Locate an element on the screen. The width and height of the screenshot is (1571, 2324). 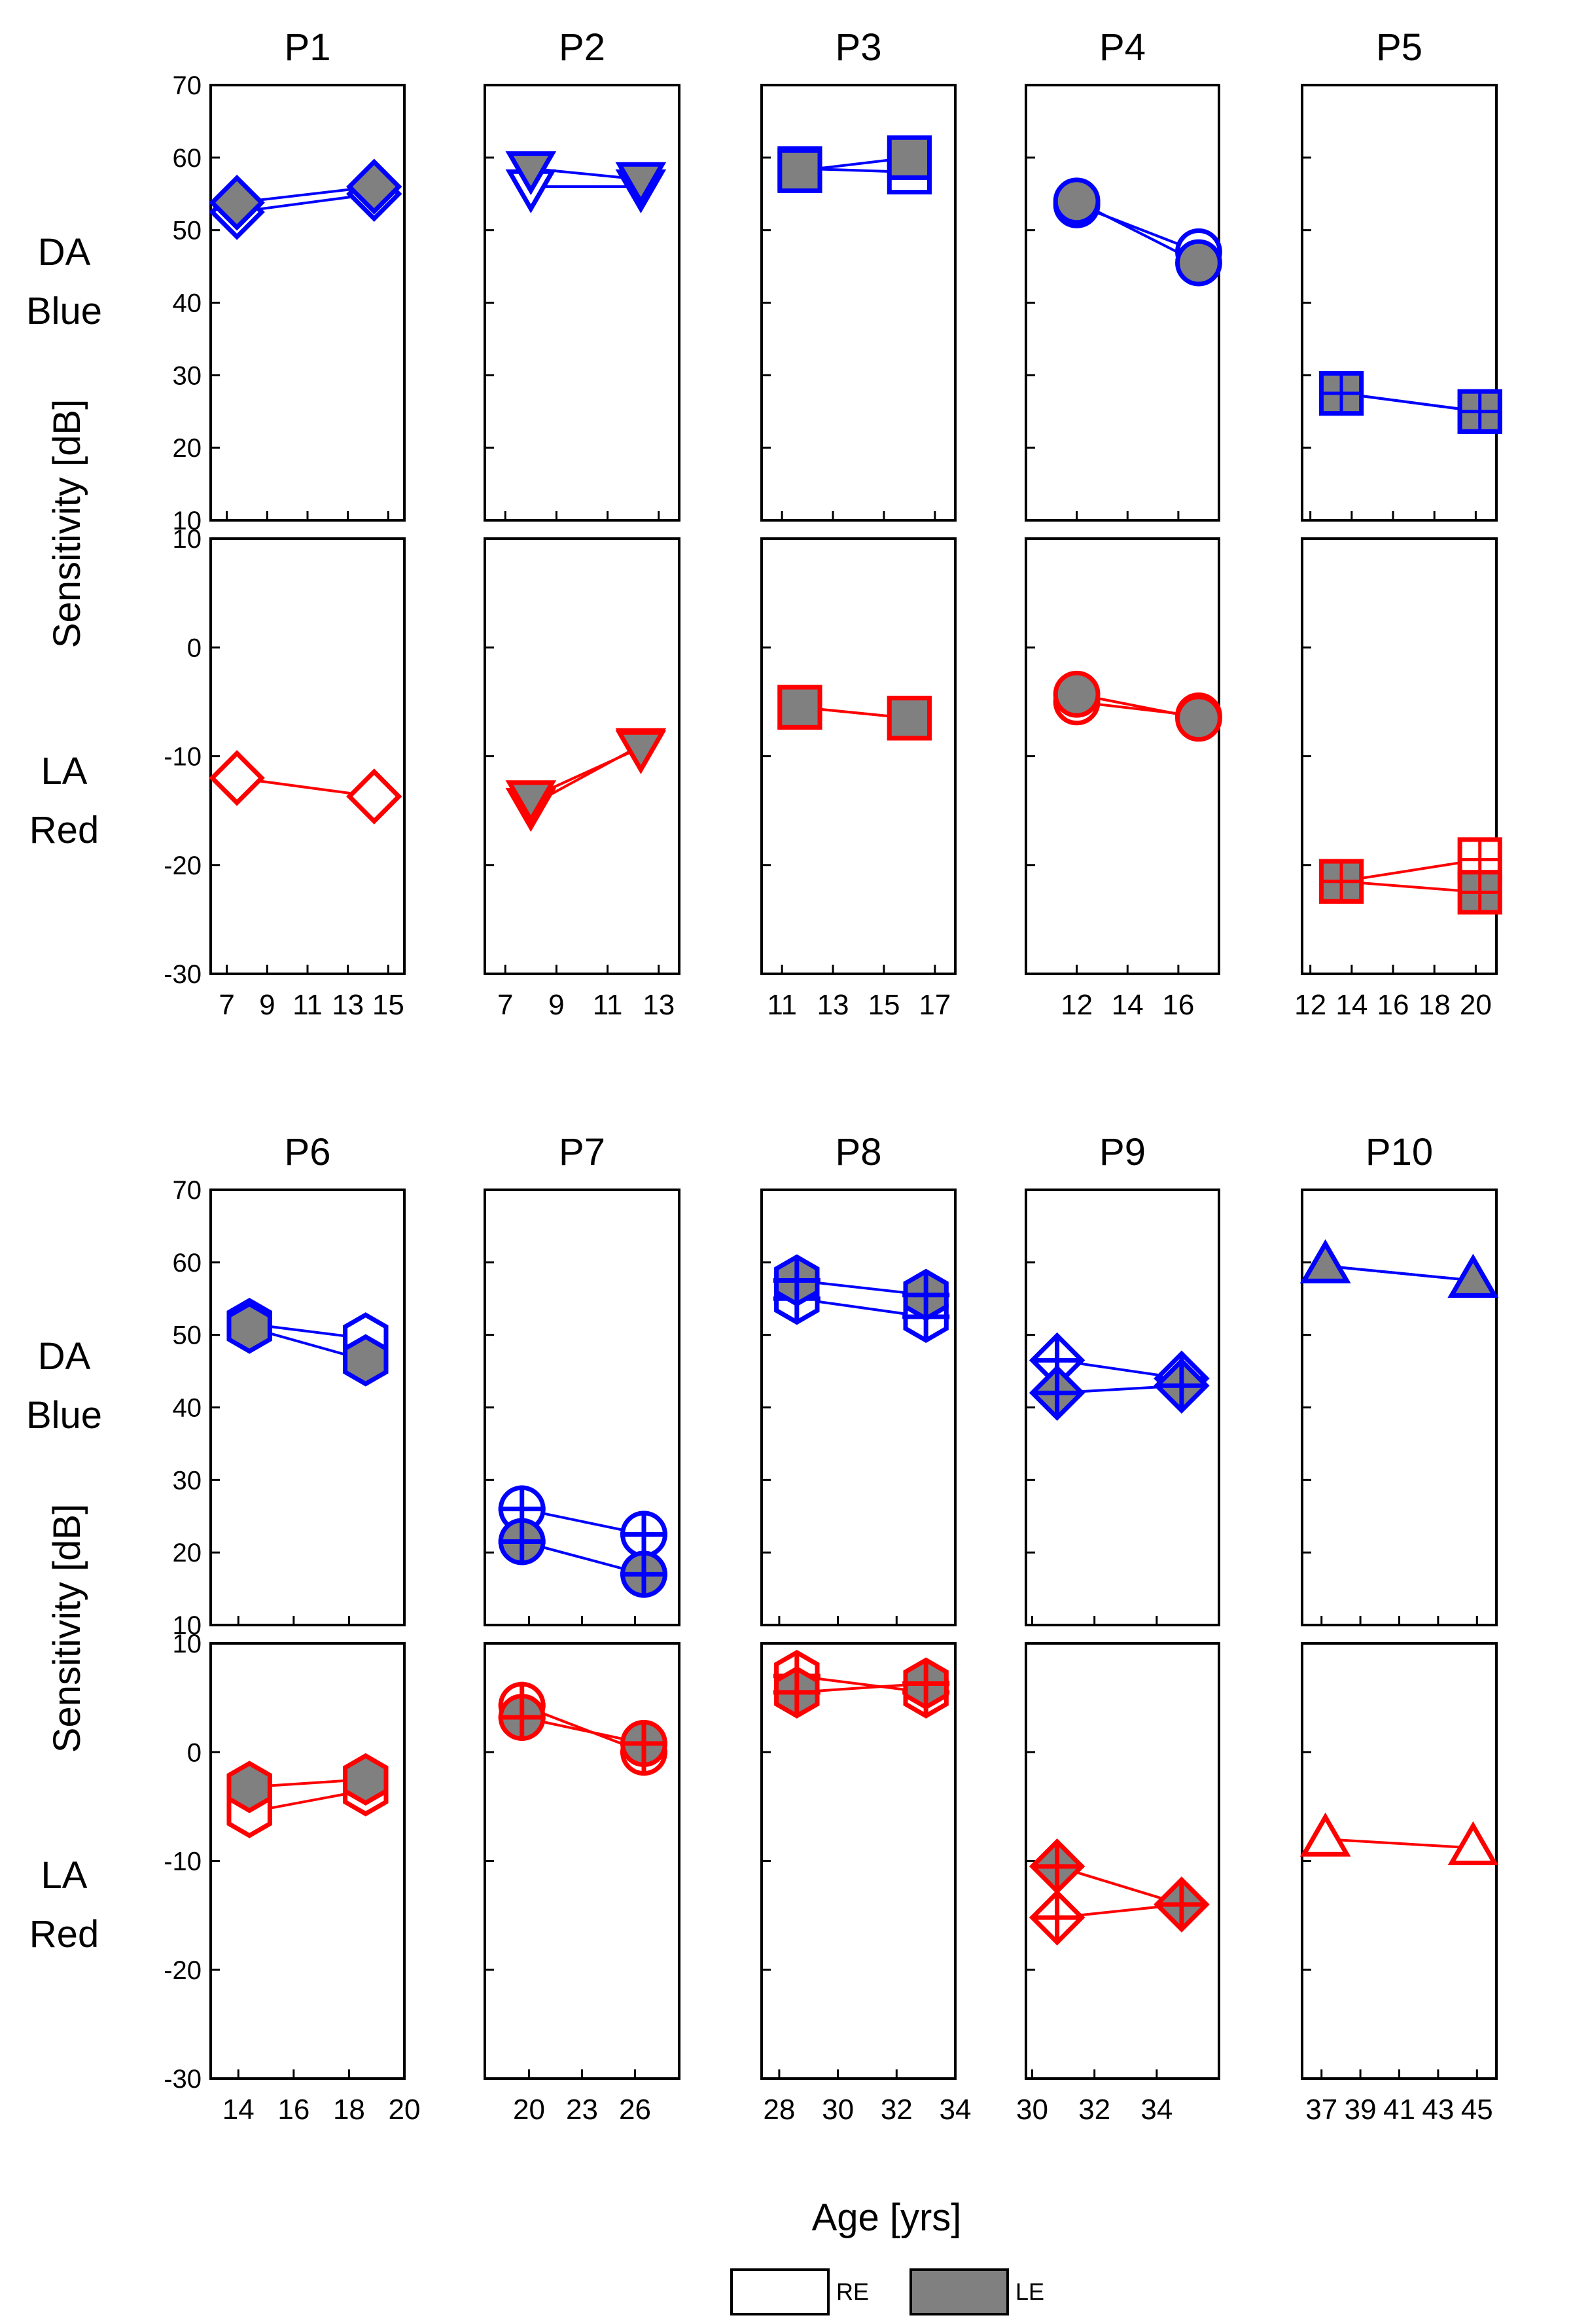
legend-re-swatch is located at coordinates (780, 2291).